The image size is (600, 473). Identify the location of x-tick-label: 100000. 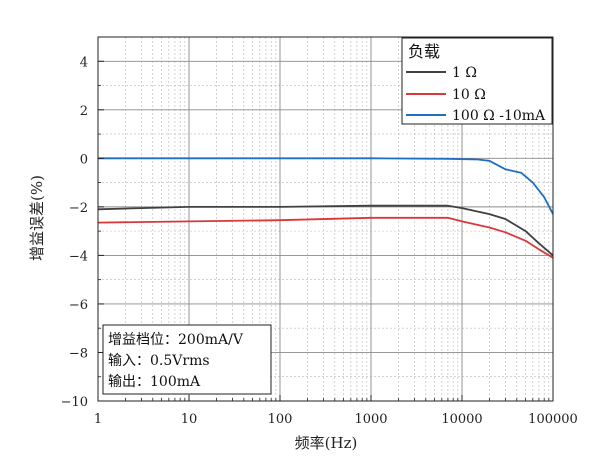
(553, 419).